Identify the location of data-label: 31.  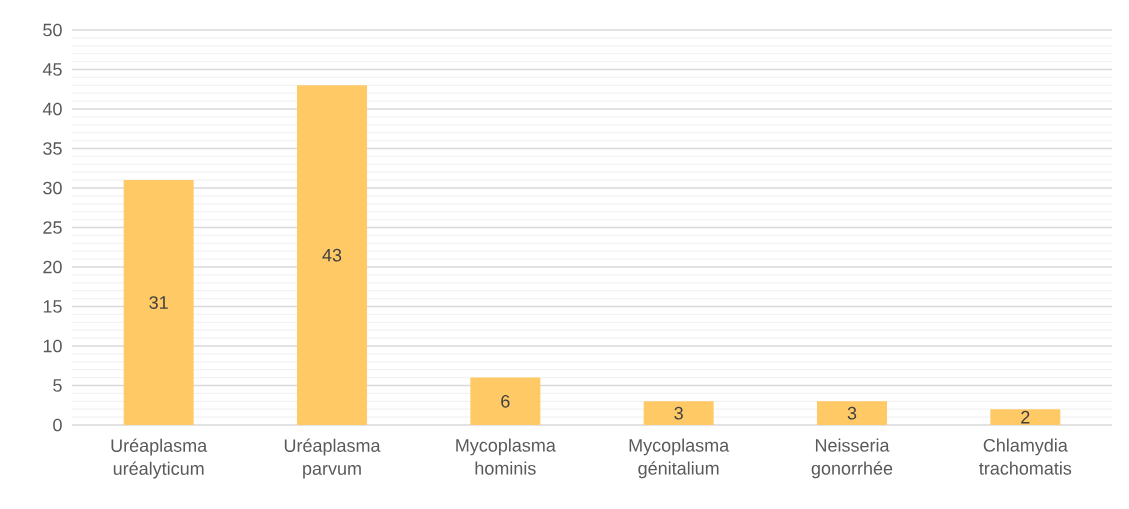
(158, 302).